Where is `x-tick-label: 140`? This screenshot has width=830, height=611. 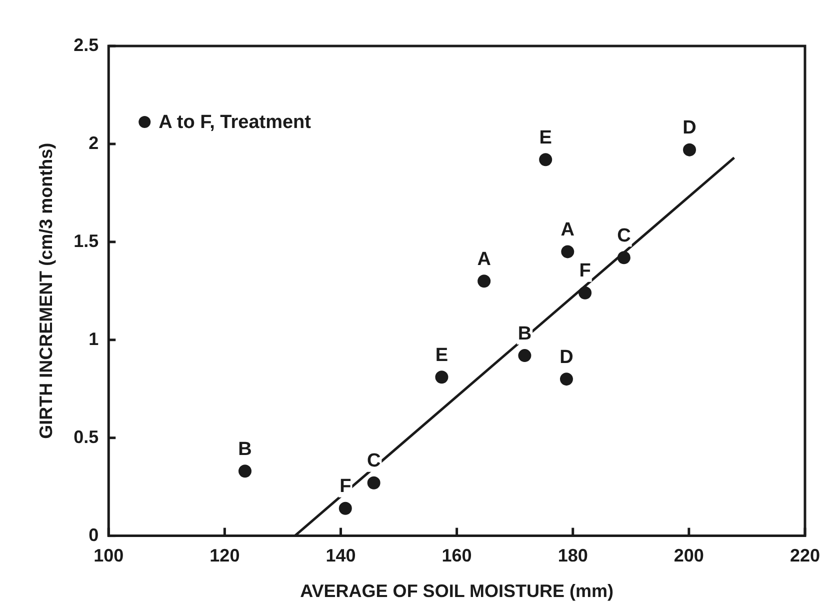
x-tick-label: 140 is located at coordinates (341, 556).